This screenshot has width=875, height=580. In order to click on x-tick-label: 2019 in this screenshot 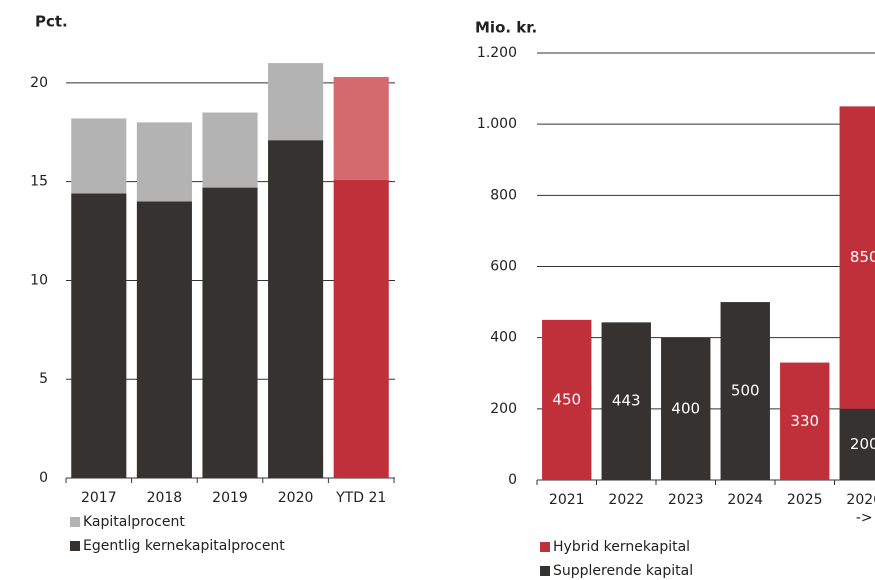, I will do `click(230, 498)`.